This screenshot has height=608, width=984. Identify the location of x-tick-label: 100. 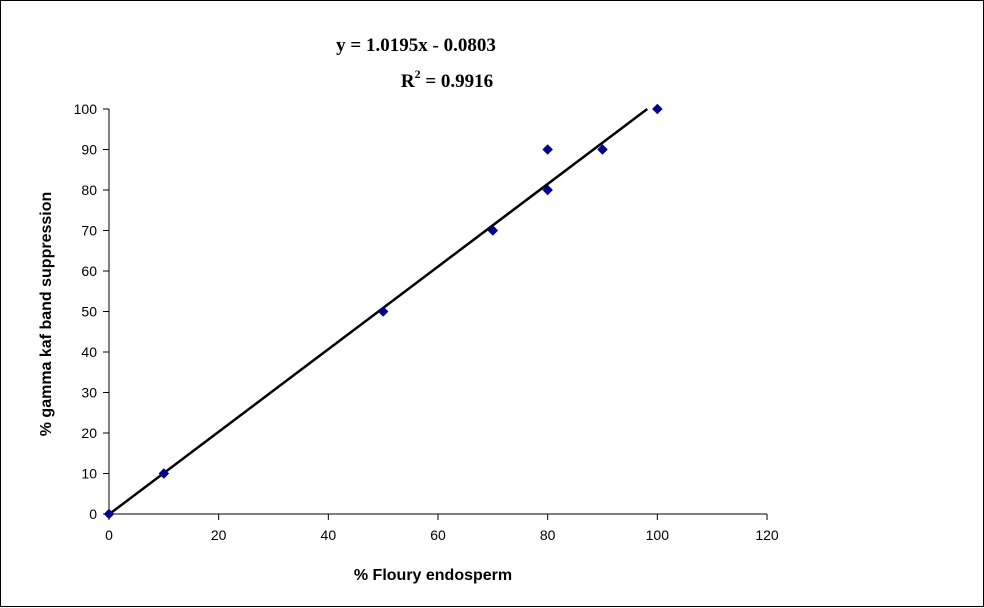
(658, 535).